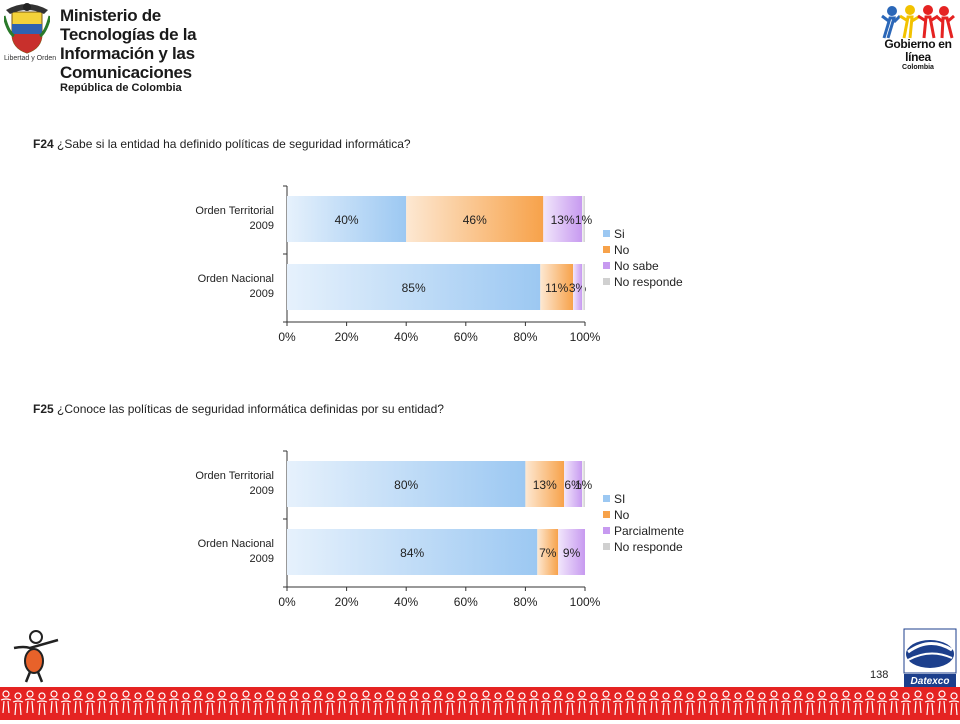 The image size is (960, 724). What do you see at coordinates (128, 25) in the screenshot?
I see `ministry-line-1: Ministerio de Tecnologías de la` at bounding box center [128, 25].